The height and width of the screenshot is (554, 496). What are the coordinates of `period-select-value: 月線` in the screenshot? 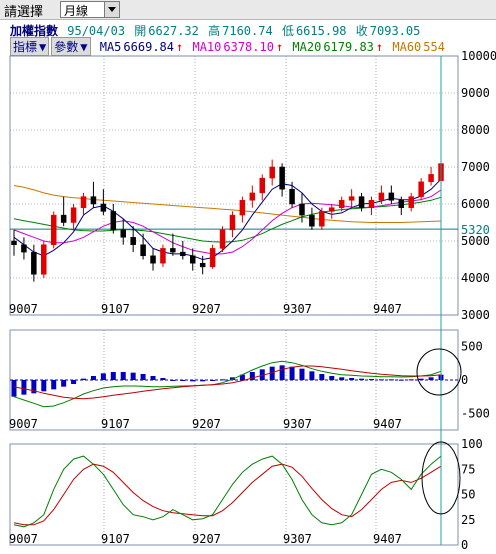 It's located at (76, 11).